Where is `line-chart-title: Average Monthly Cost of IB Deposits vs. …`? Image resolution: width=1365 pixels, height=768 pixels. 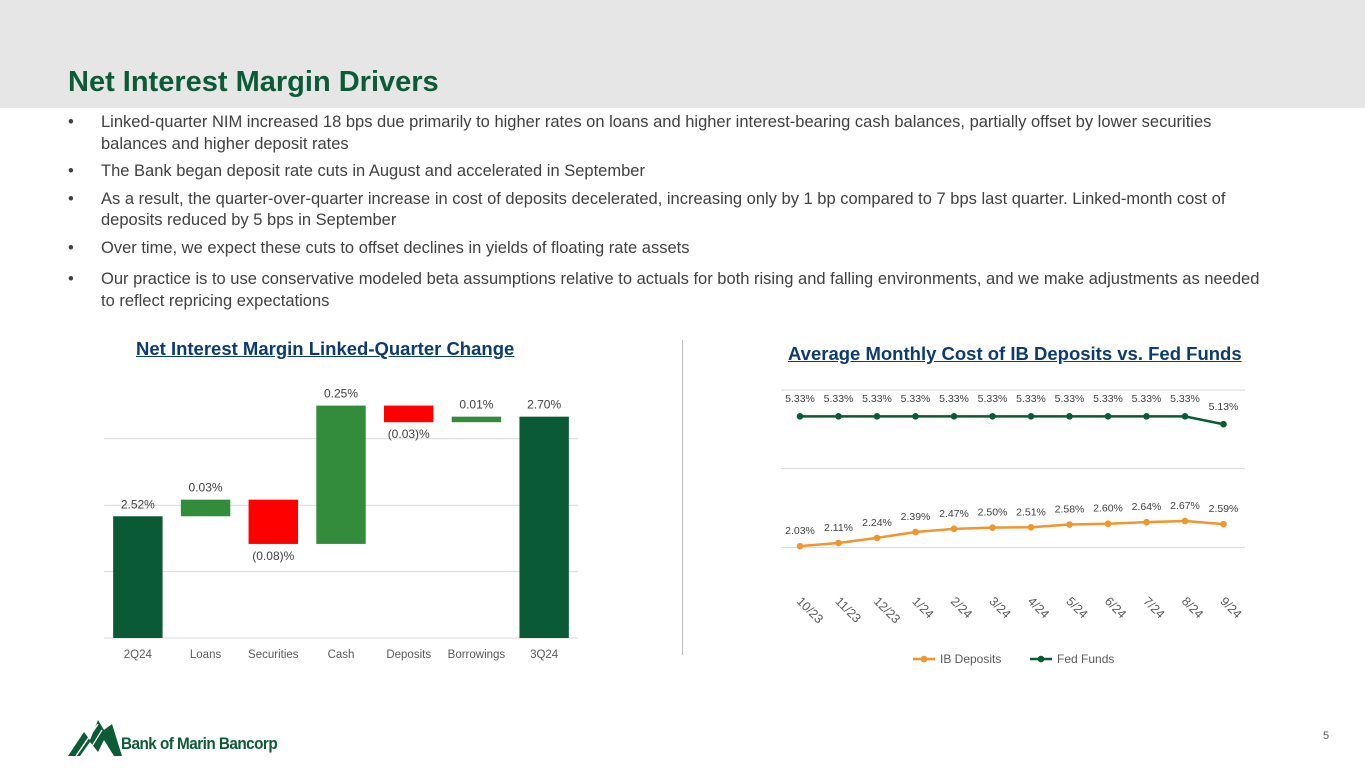 line-chart-title: Average Monthly Cost of IB Deposits vs. … is located at coordinates (1015, 353).